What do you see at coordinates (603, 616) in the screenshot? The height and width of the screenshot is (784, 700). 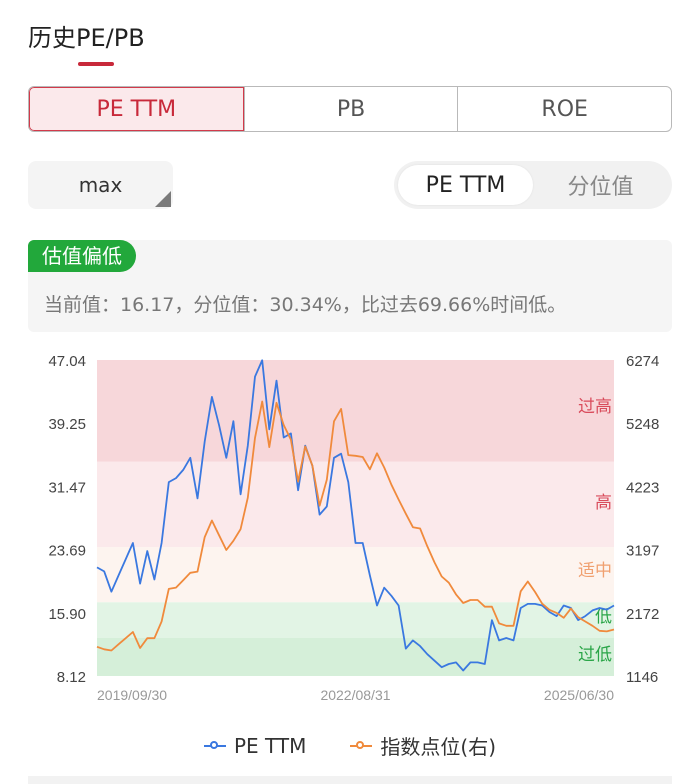 I see `zone-label: 低` at bounding box center [603, 616].